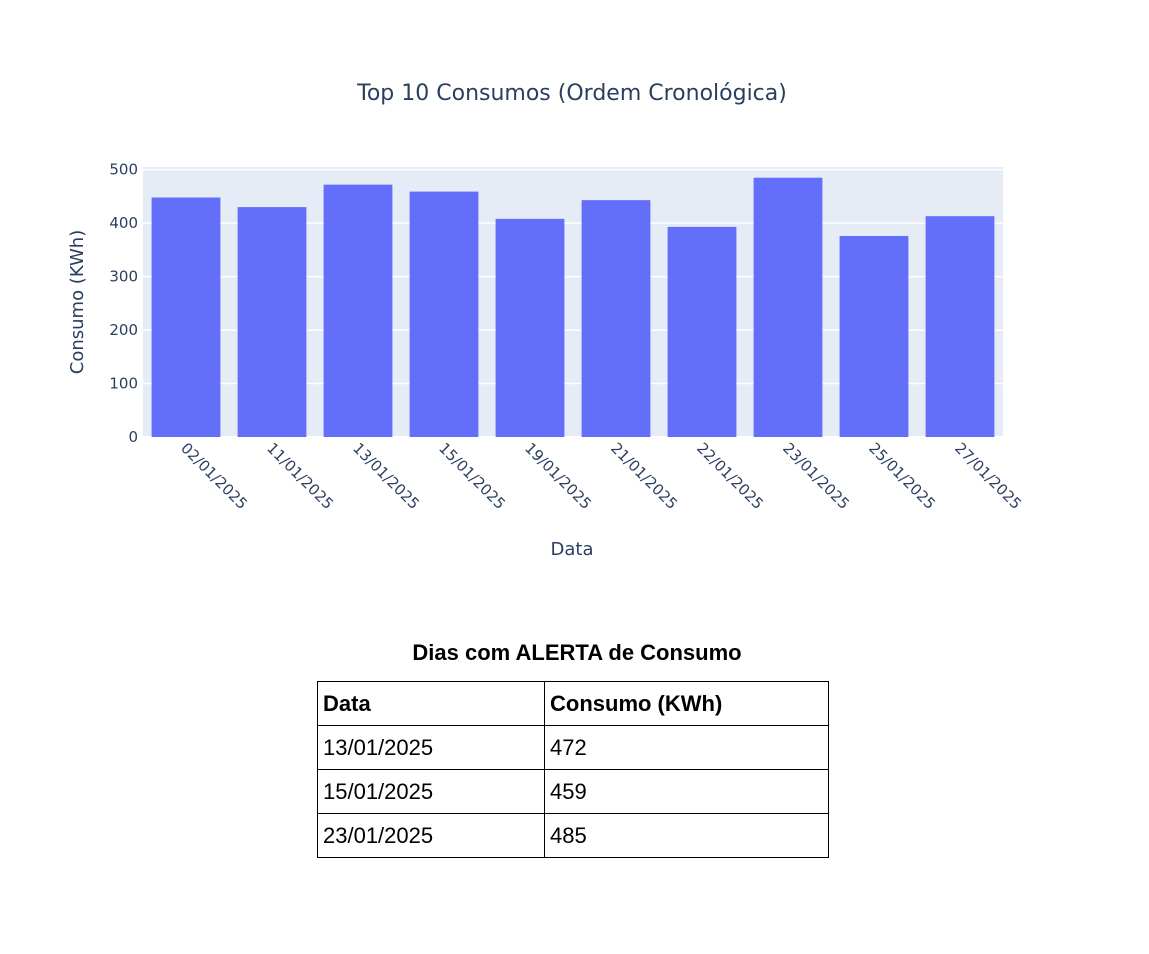 The width and height of the screenshot is (1149, 954). Describe the element at coordinates (644, 476) in the screenshot. I see `x-tick-label: 21/01/2025` at that location.